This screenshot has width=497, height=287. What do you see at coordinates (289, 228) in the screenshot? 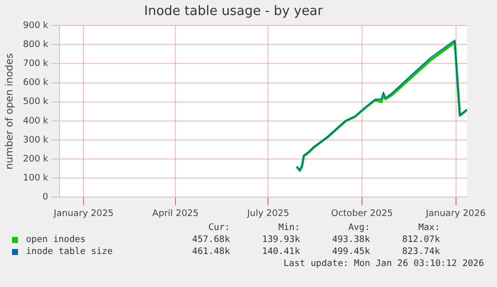
I see `text: Min:` at bounding box center [289, 228].